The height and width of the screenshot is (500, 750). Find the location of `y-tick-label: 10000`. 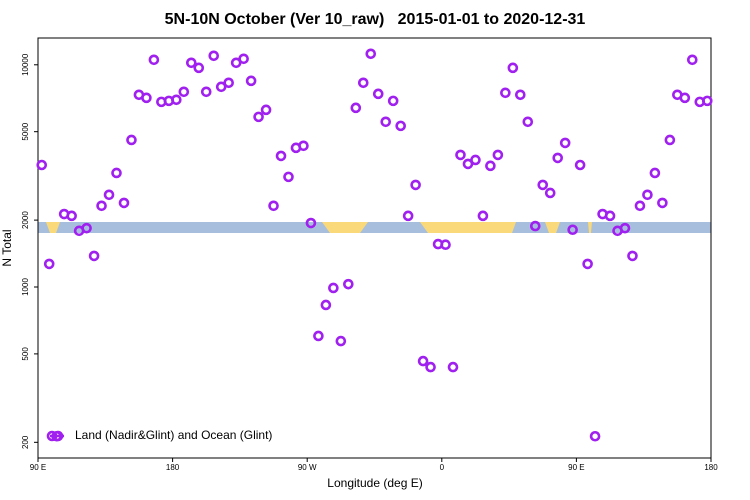

y-tick-label: 10000 is located at coordinates (25, 64).